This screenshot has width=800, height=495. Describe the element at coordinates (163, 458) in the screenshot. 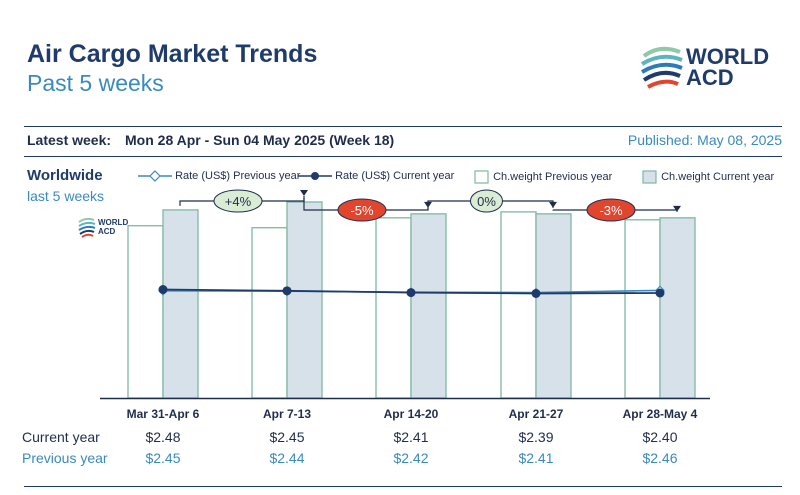

I see `rate-previous-value: $2.45` at that location.